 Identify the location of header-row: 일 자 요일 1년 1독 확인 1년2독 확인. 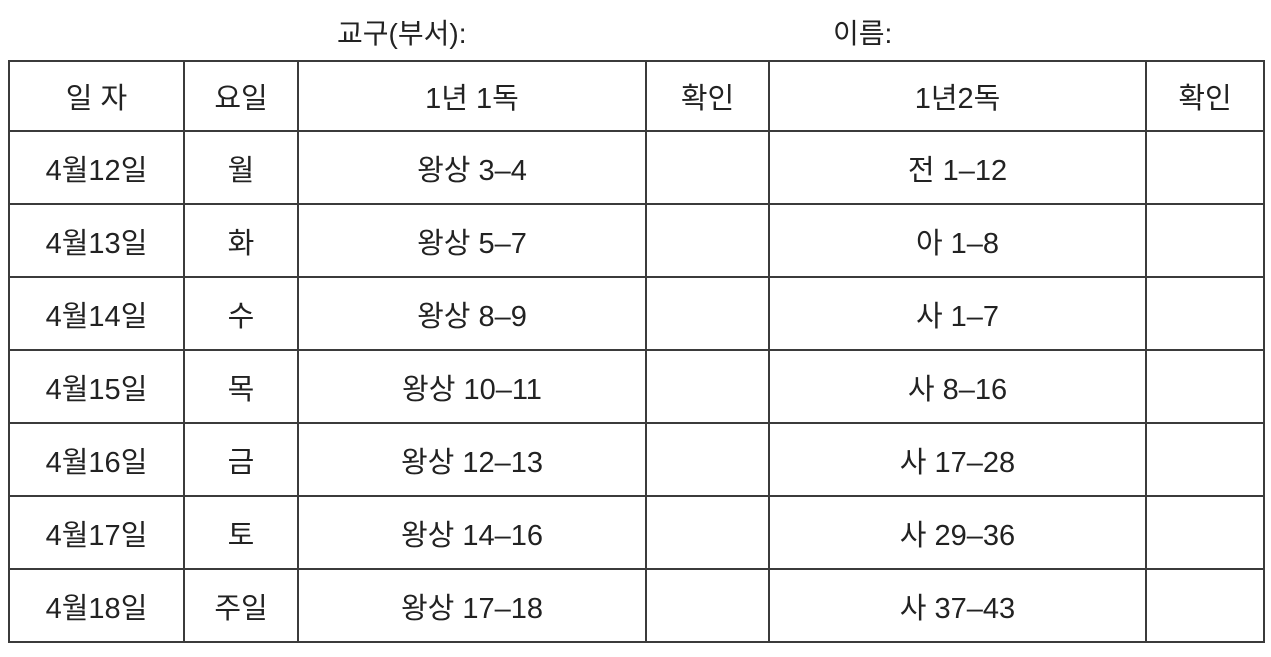
(636, 96).